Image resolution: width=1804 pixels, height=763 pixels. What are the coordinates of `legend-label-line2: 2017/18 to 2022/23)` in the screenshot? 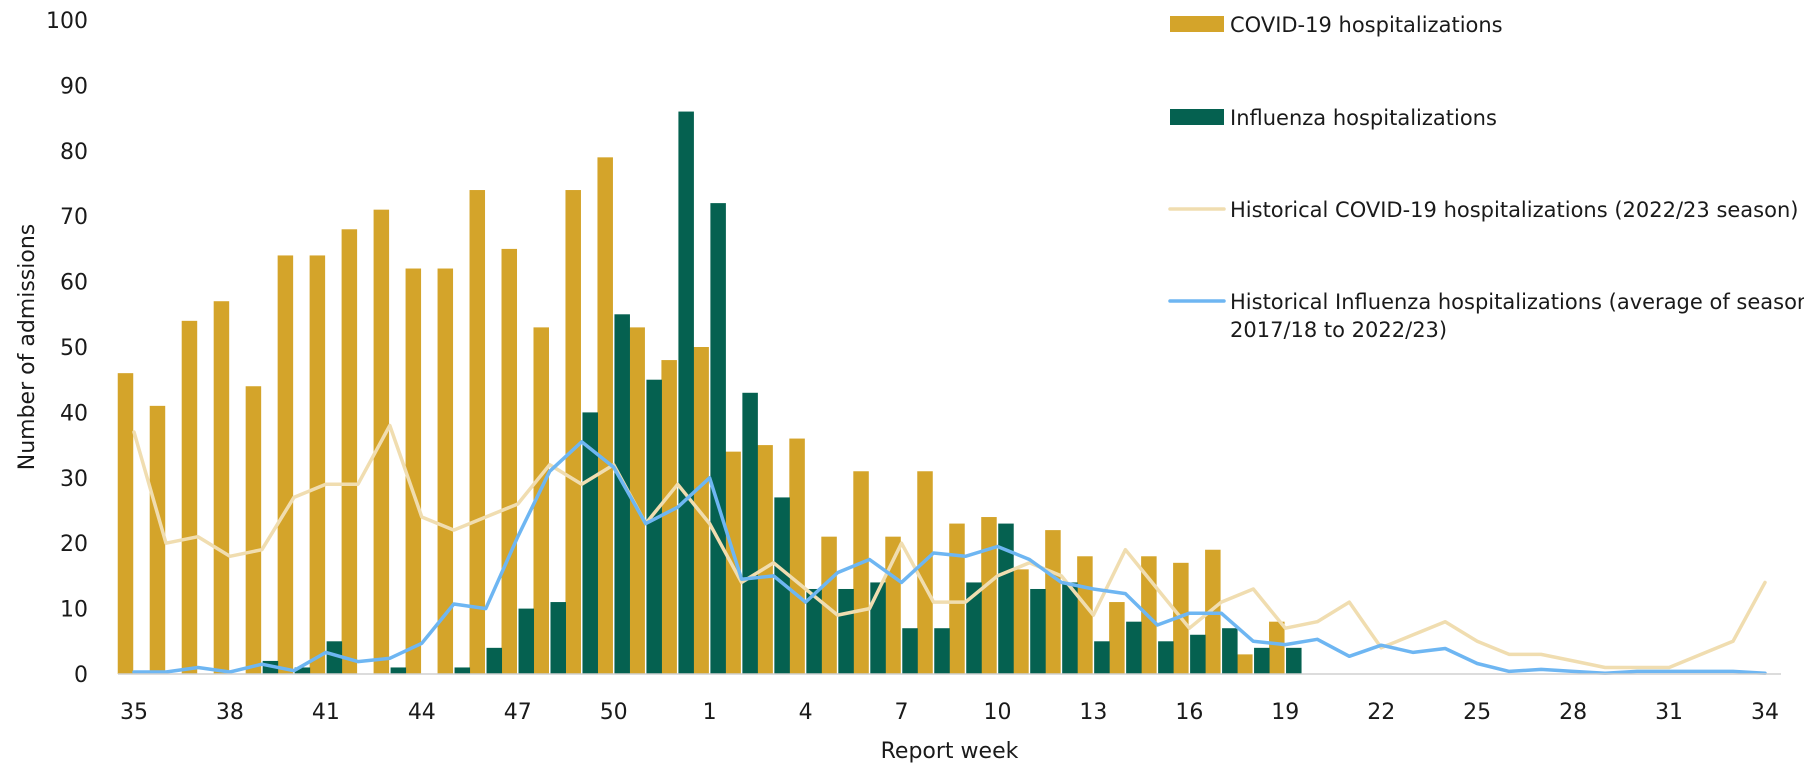 It's located at (1338, 330).